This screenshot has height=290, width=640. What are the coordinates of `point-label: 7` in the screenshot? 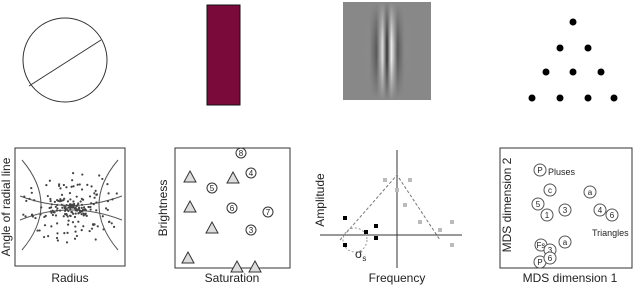 It's located at (268, 212).